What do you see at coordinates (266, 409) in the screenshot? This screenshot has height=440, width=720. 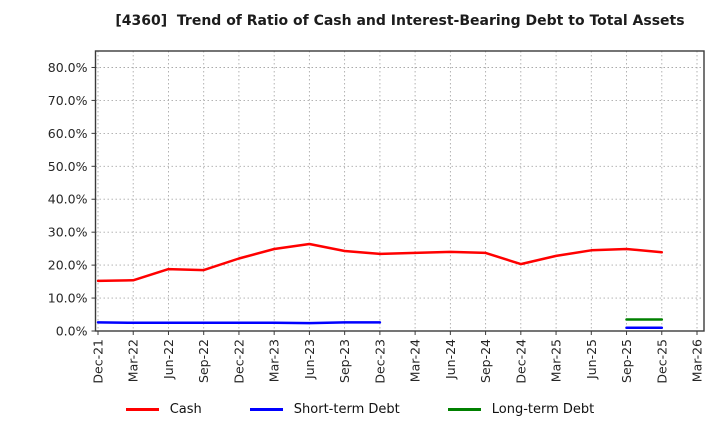 I see `legend-swatch-short-term-debt` at bounding box center [266, 409].